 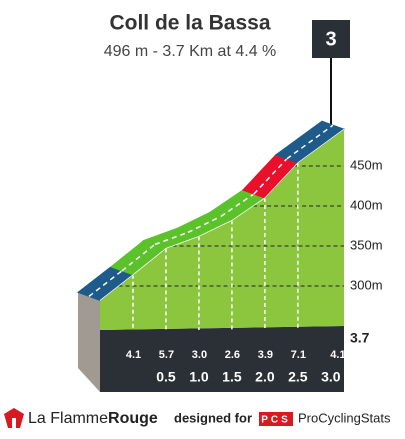 I want to click on chart-title: Coll de la Bassa, so click(x=189, y=23).